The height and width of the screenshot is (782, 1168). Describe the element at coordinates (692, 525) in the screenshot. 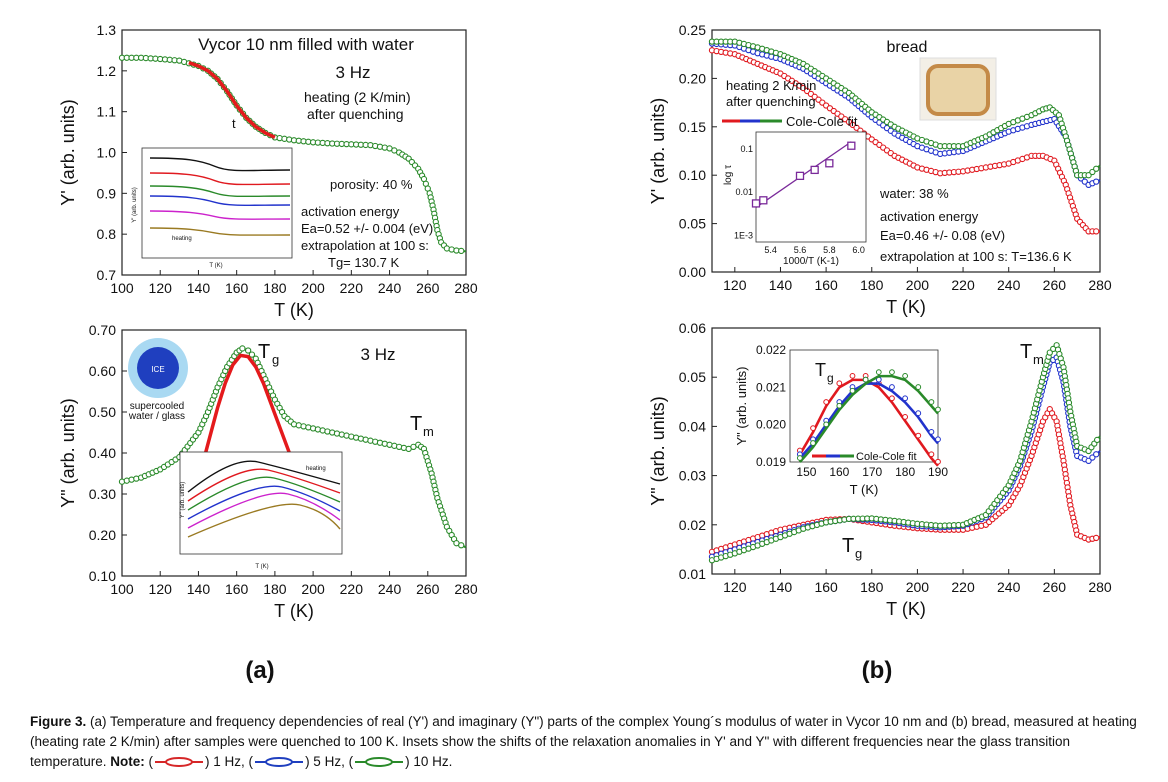

I see `b_bottom-ytick-label: 0.02` at that location.